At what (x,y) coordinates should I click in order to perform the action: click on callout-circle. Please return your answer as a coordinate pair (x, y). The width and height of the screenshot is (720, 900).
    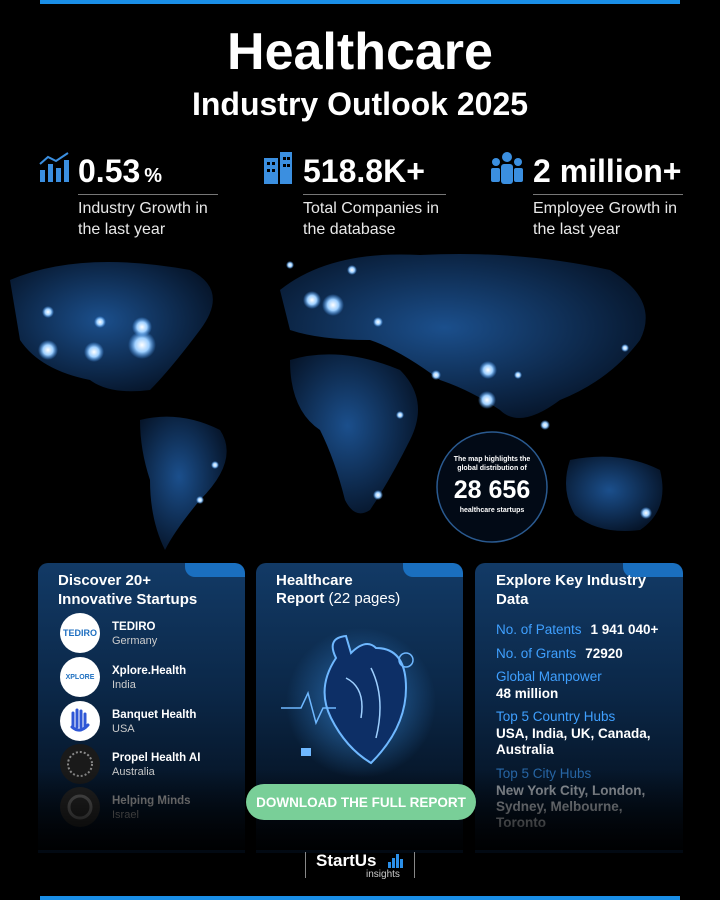
    Looking at the image, I should click on (492, 487).